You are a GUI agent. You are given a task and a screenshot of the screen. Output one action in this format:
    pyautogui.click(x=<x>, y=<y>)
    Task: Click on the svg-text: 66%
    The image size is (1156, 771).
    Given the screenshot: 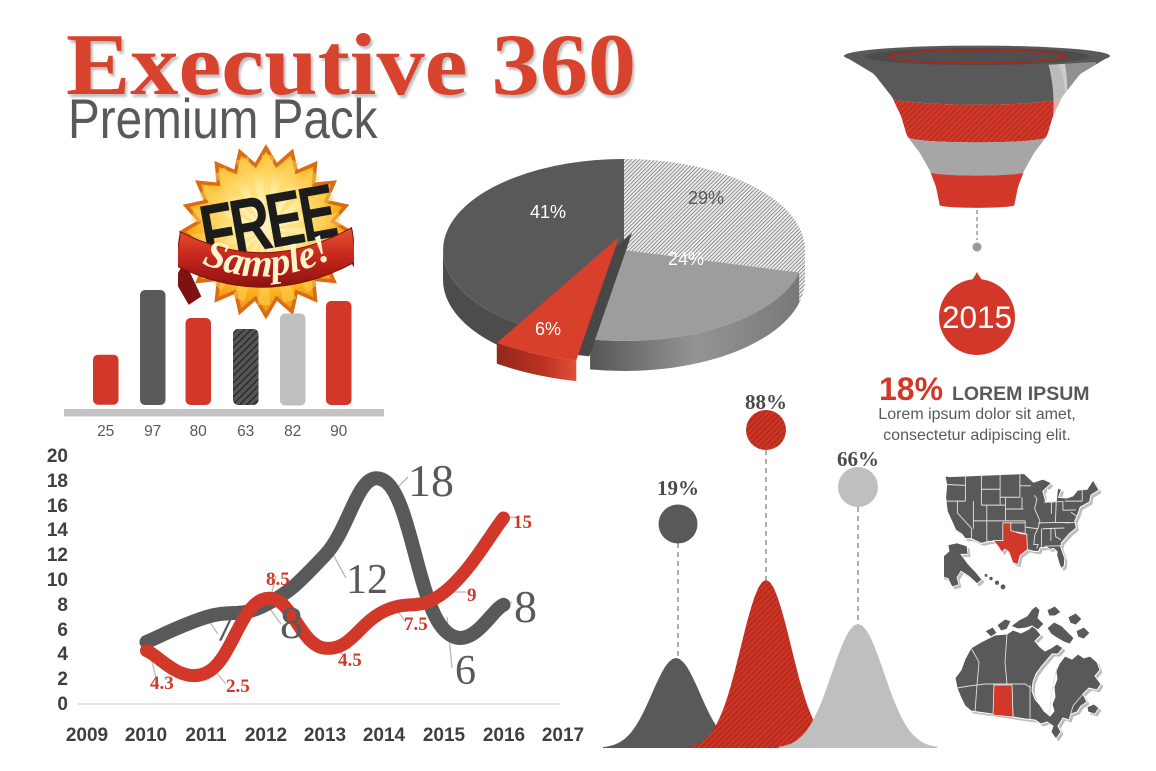 What is the action you would take?
    pyautogui.click(x=858, y=459)
    